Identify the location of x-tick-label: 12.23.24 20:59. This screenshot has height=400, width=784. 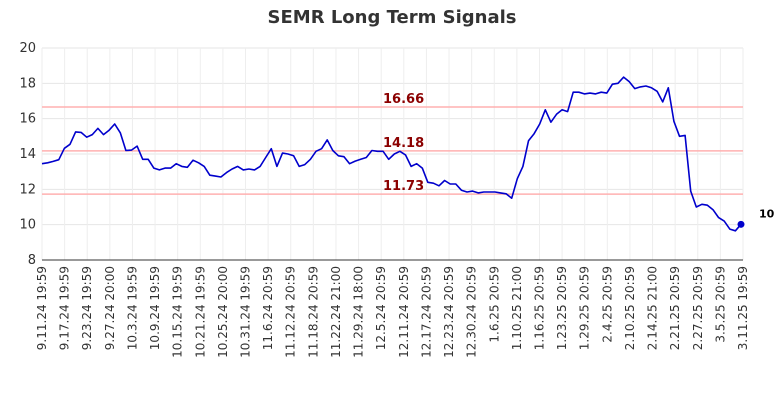
(449, 312).